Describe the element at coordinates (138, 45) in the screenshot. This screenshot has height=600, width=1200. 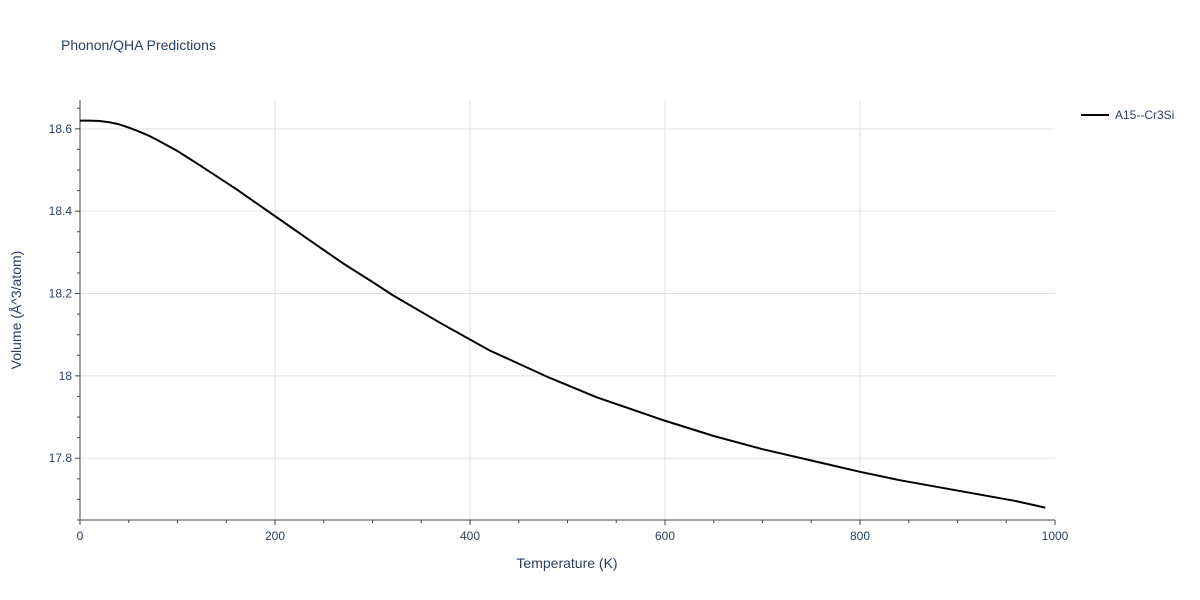
I see `chart-title: Phonon/QHA Predictions` at that location.